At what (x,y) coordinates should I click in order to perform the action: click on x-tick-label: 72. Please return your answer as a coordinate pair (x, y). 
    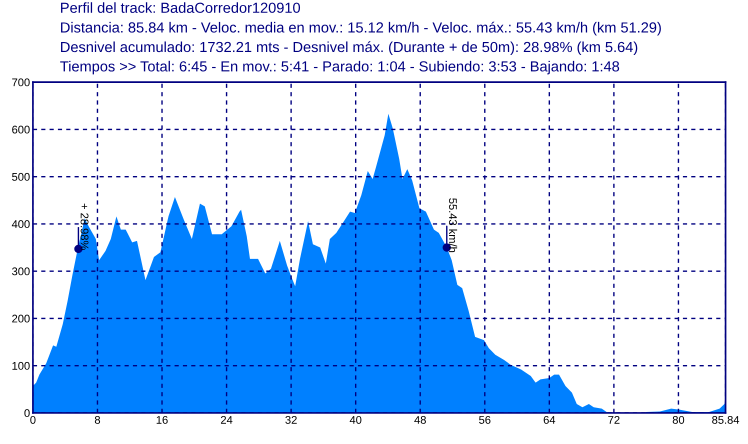
    Looking at the image, I should click on (614, 420).